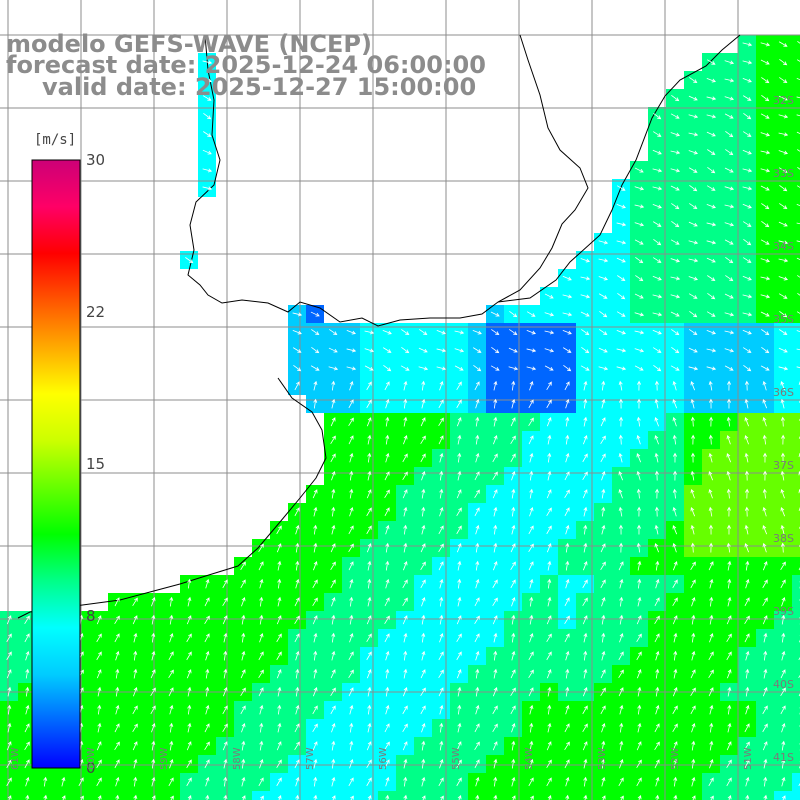 The height and width of the screenshot is (800, 800). What do you see at coordinates (164, 758) in the screenshot?
I see `lon-label-59w: 59W` at bounding box center [164, 758].